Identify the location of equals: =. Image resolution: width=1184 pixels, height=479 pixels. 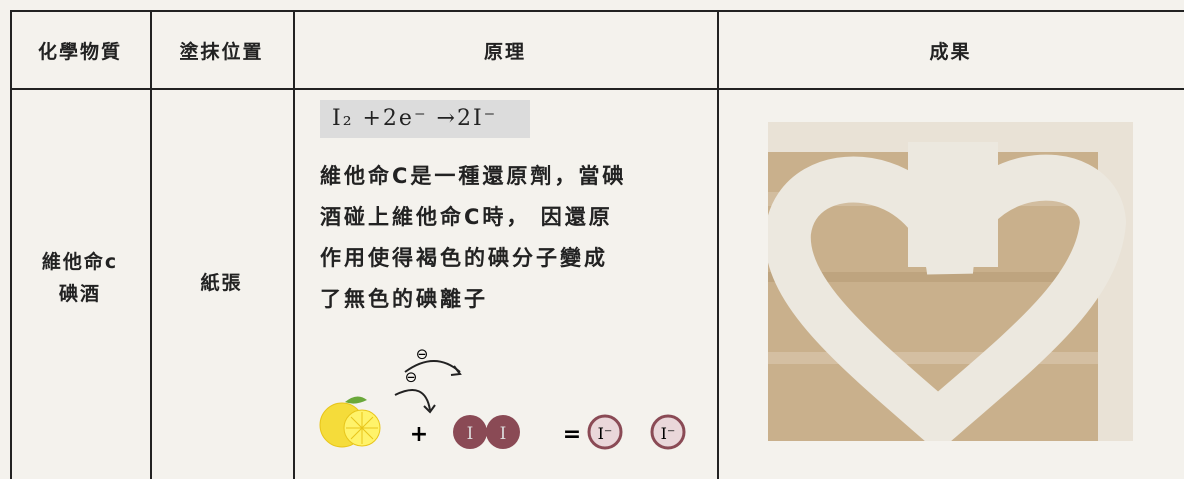
(572, 434).